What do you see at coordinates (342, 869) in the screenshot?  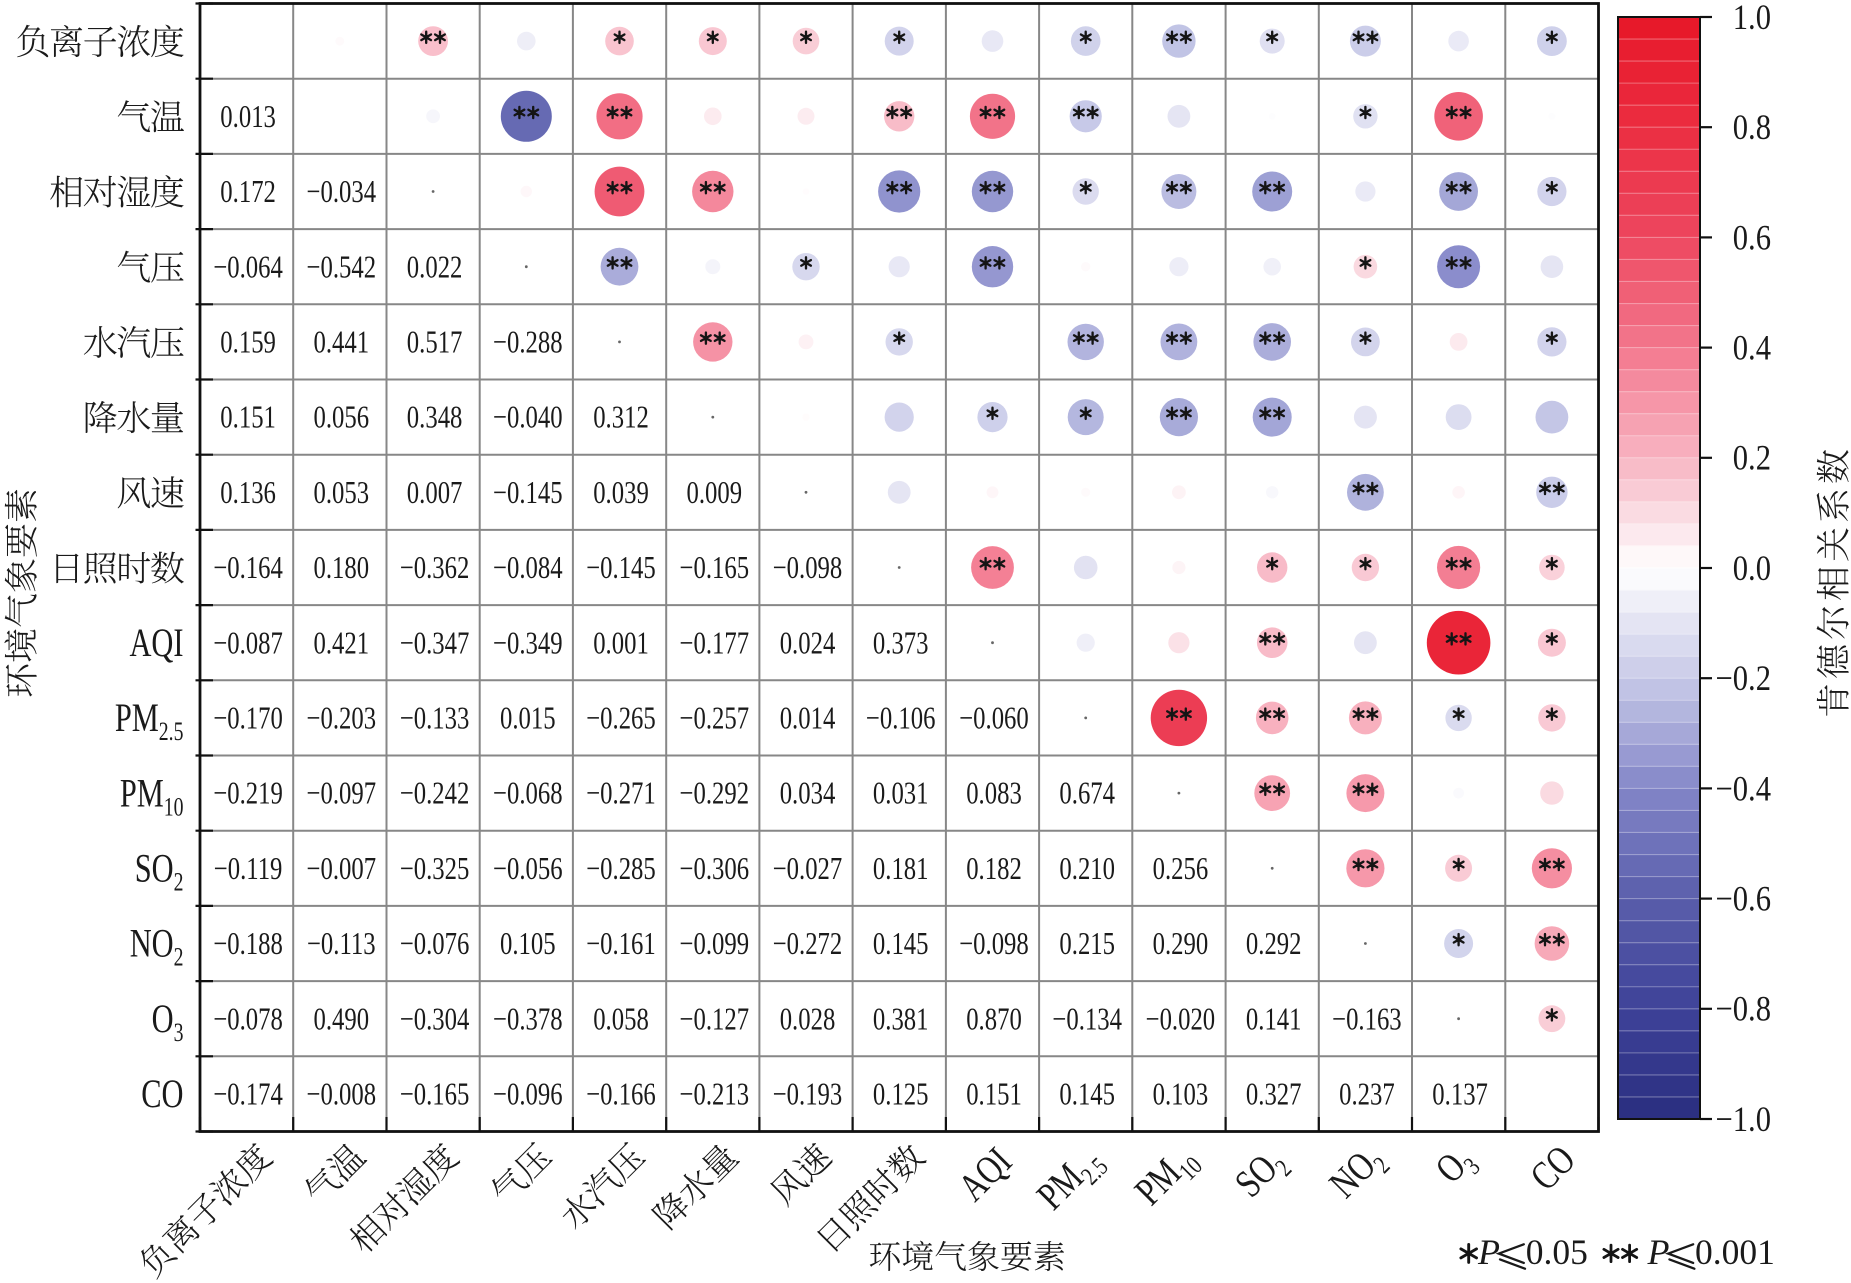 I see `svg-text: −0.007` at bounding box center [342, 869].